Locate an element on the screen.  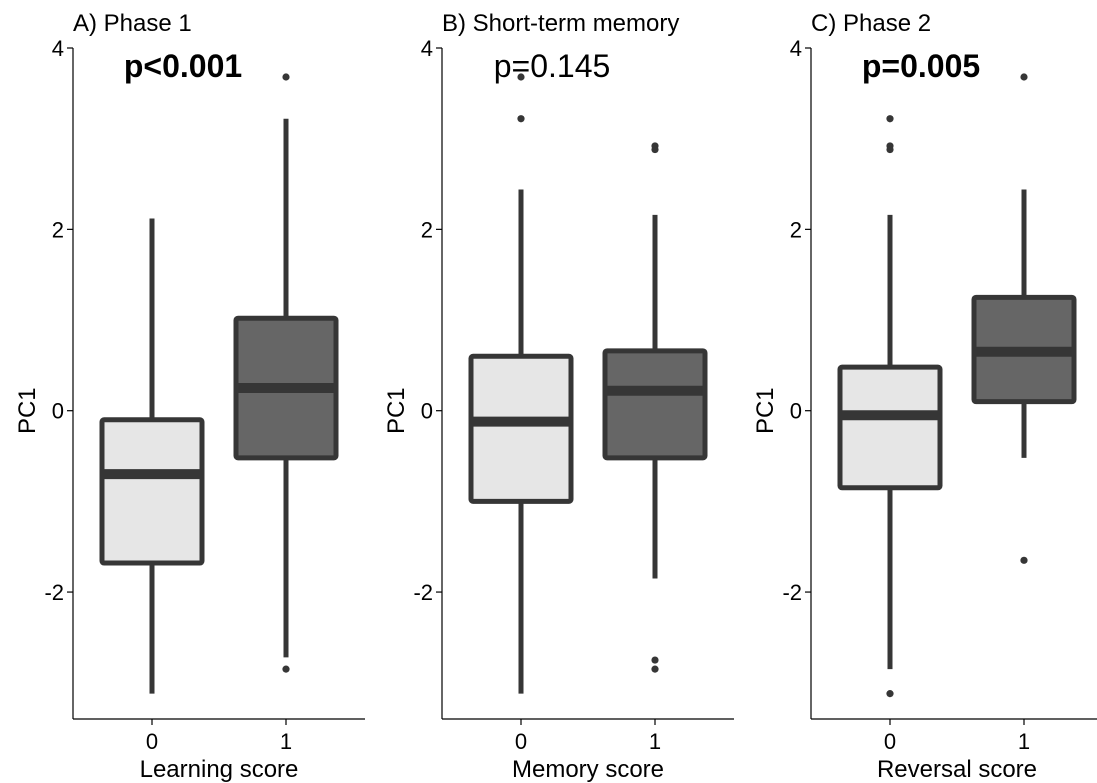
panel-title: B) Short-term memory is located at coordinates (560, 23).